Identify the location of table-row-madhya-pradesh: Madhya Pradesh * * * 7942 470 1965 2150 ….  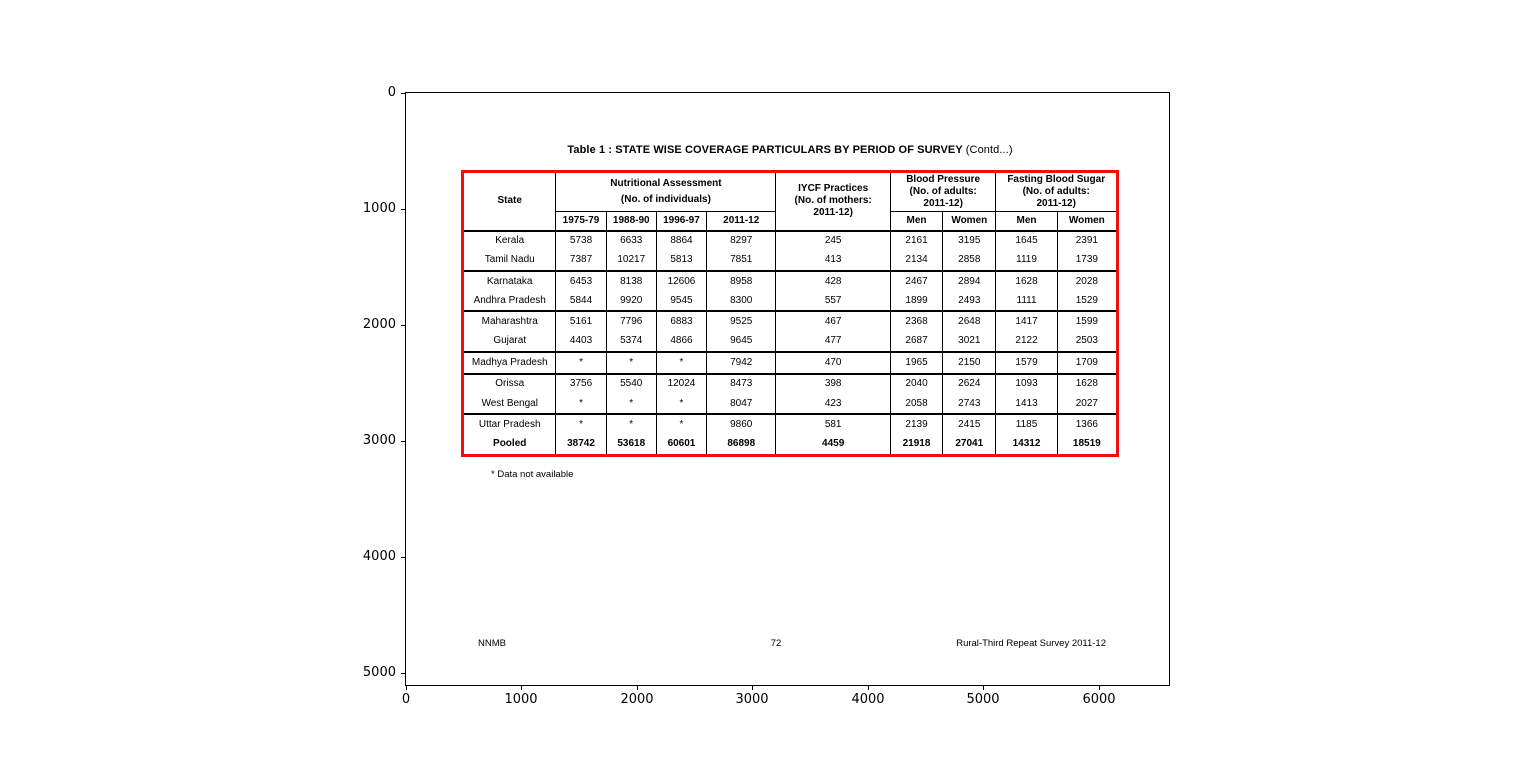
(789, 362).